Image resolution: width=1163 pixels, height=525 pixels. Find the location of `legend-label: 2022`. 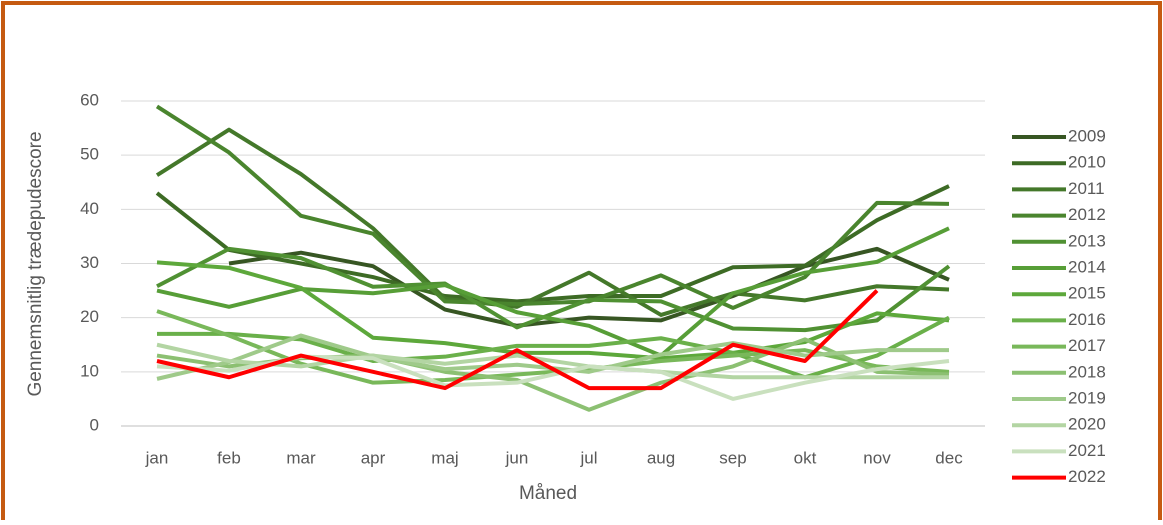

legend-label: 2022 is located at coordinates (1087, 476).